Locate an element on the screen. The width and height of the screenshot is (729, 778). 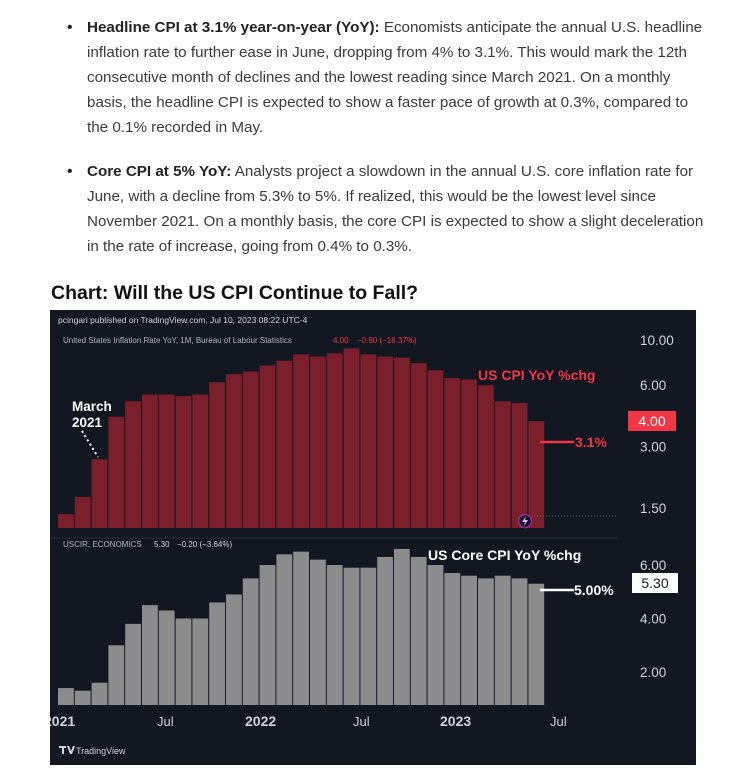
top-last-value-text: 4.00 is located at coordinates (651, 421).